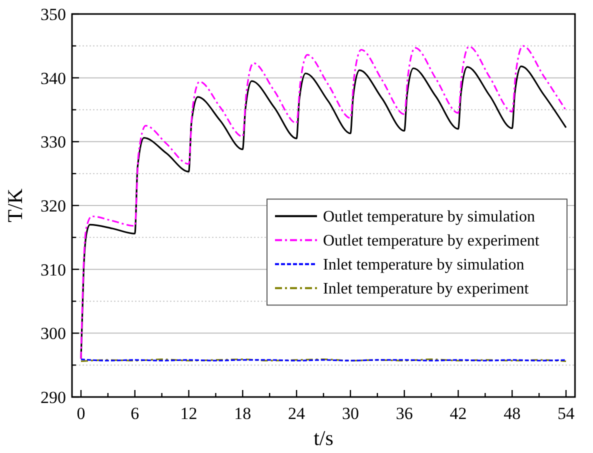 This screenshot has width=593, height=453. What do you see at coordinates (512, 413) in the screenshot?
I see `x-tick-label: 48` at bounding box center [512, 413].